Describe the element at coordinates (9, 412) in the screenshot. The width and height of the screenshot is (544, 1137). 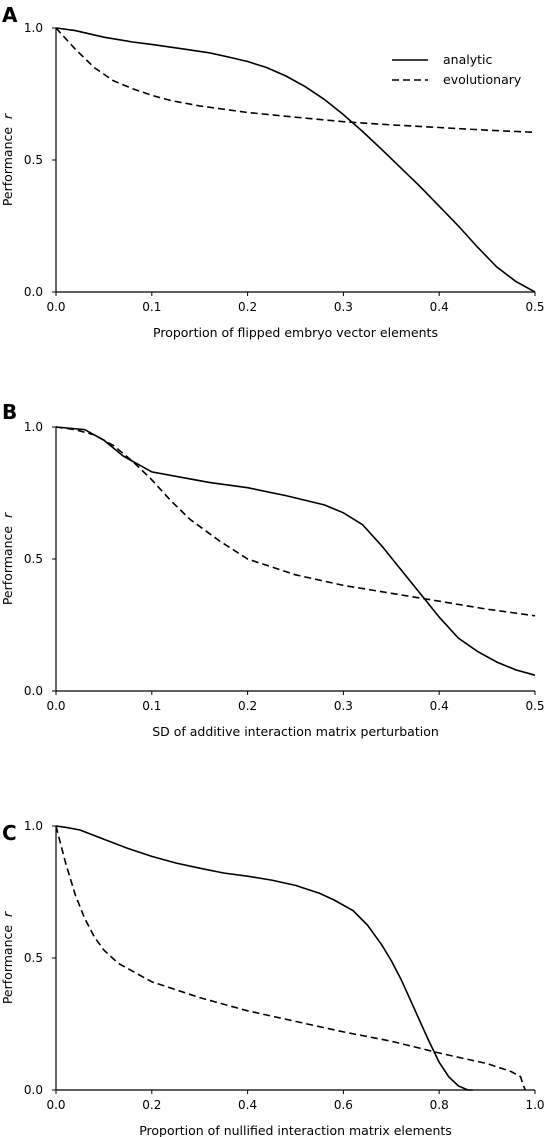
I see `panel-label: B` at that location.